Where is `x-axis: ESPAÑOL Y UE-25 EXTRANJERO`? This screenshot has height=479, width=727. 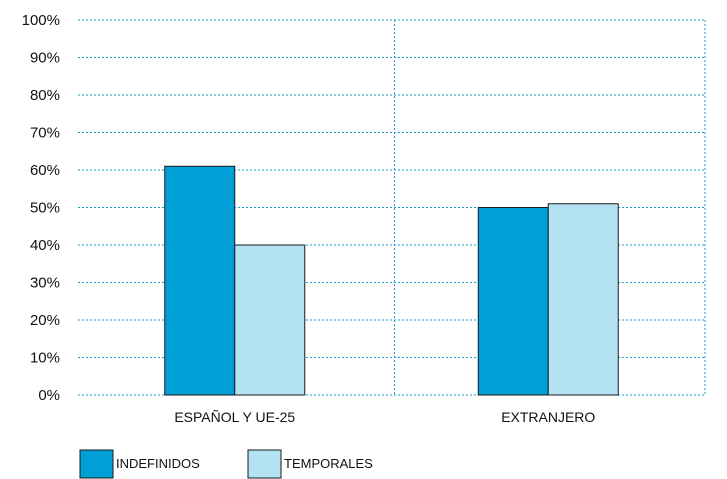
x-axis: ESPAÑOL Y UE-25 EXTRANJERO is located at coordinates (384, 417).